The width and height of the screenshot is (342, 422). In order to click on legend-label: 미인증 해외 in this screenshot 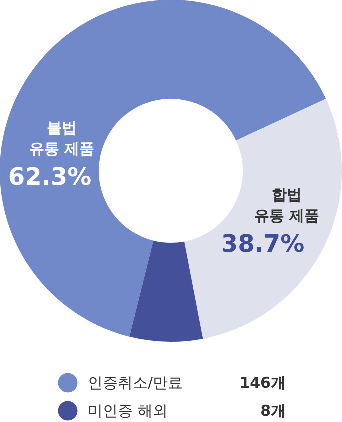, I will do `click(128, 411)`.